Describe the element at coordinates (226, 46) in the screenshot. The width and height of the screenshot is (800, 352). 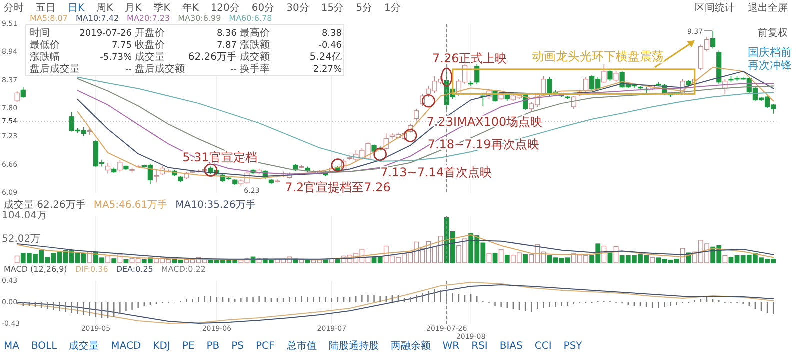
I see `annotation: 7.87` at that location.